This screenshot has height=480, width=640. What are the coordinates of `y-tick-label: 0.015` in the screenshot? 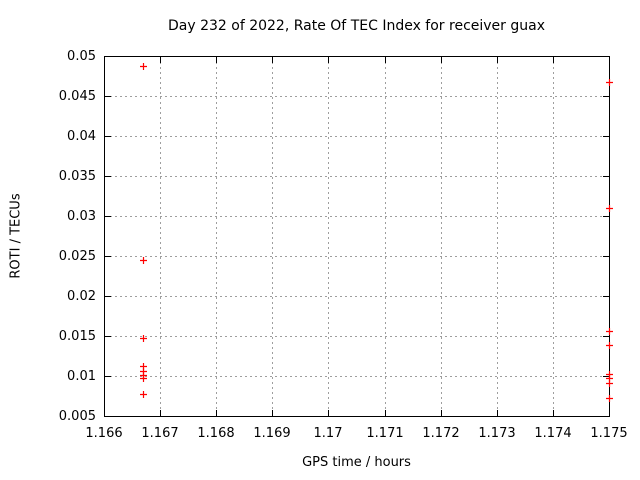 It's located at (77, 336).